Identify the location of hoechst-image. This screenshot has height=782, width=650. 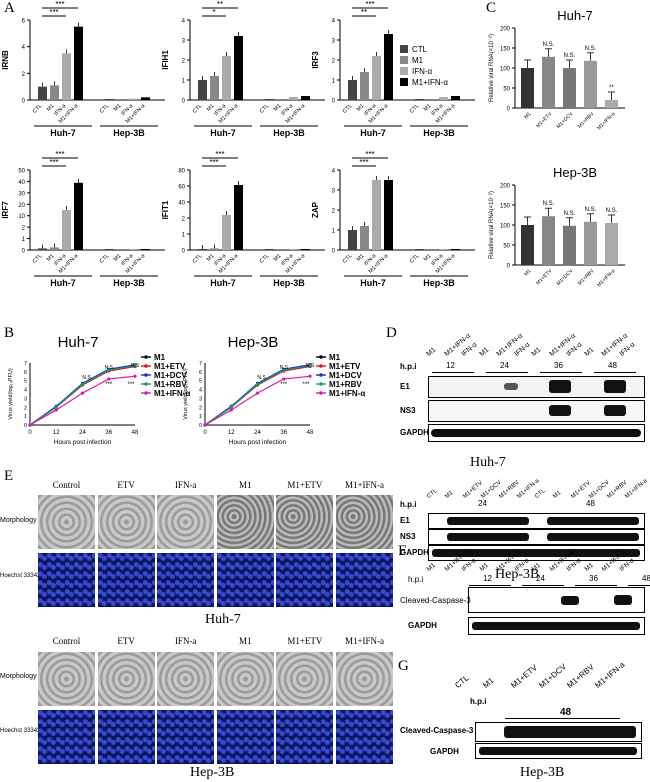
(66, 580).